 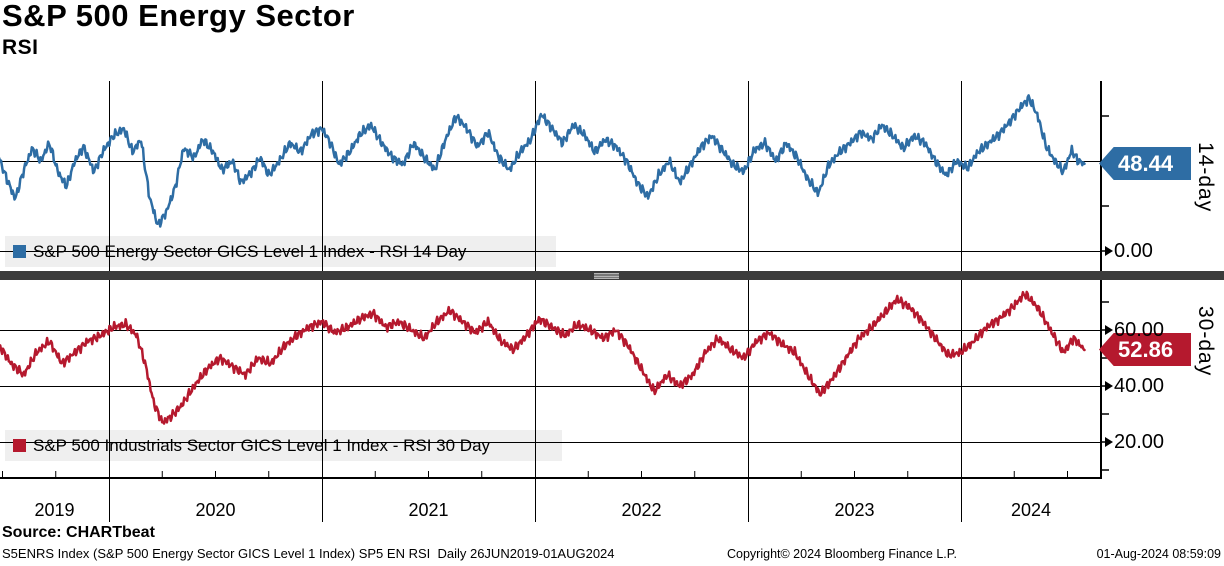 What do you see at coordinates (1139, 442) in the screenshot?
I see `y-axis-label: 20.00` at bounding box center [1139, 442].